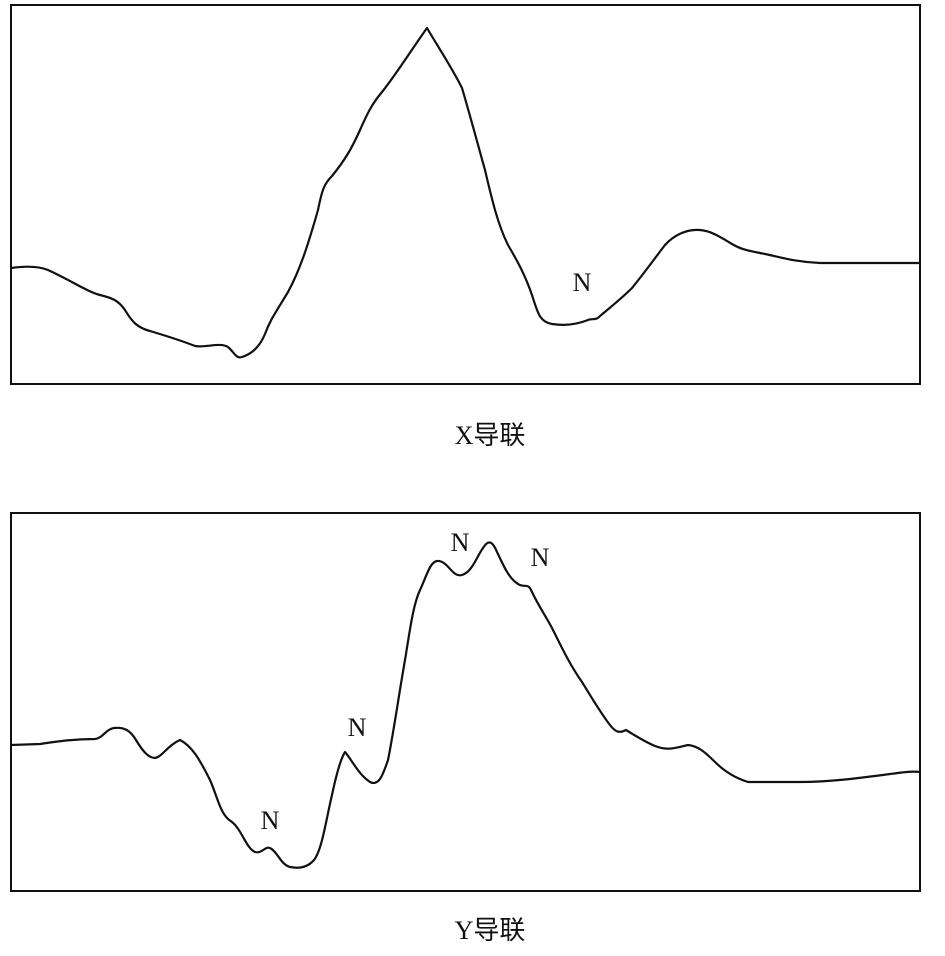  I want to click on caption: X导联, so click(490, 435).